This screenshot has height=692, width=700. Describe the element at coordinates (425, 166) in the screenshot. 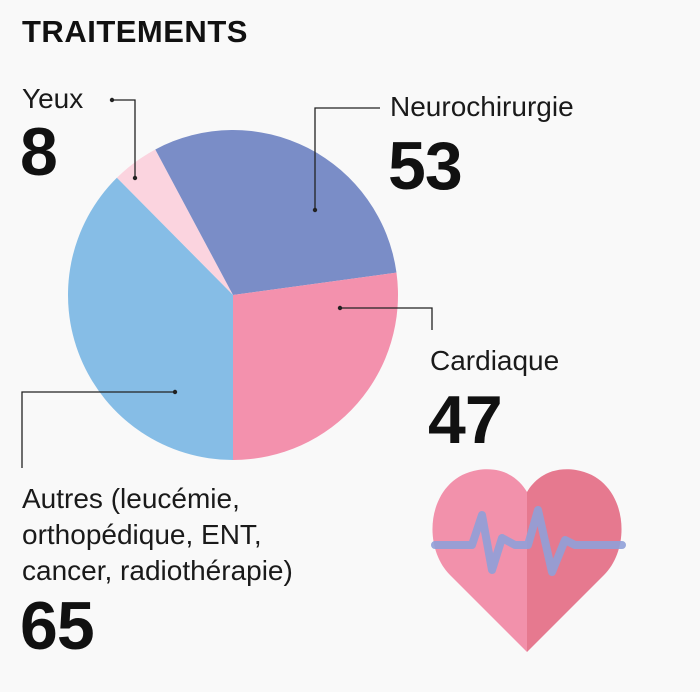

I see `value-neurochirurgie: 53` at that location.